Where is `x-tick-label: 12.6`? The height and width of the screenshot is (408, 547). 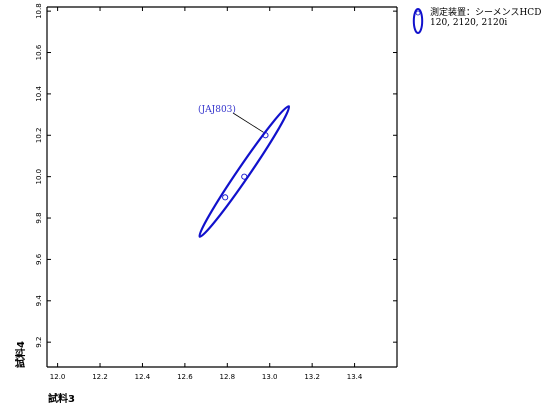 x-tick-label: 12.6 is located at coordinates (185, 377).